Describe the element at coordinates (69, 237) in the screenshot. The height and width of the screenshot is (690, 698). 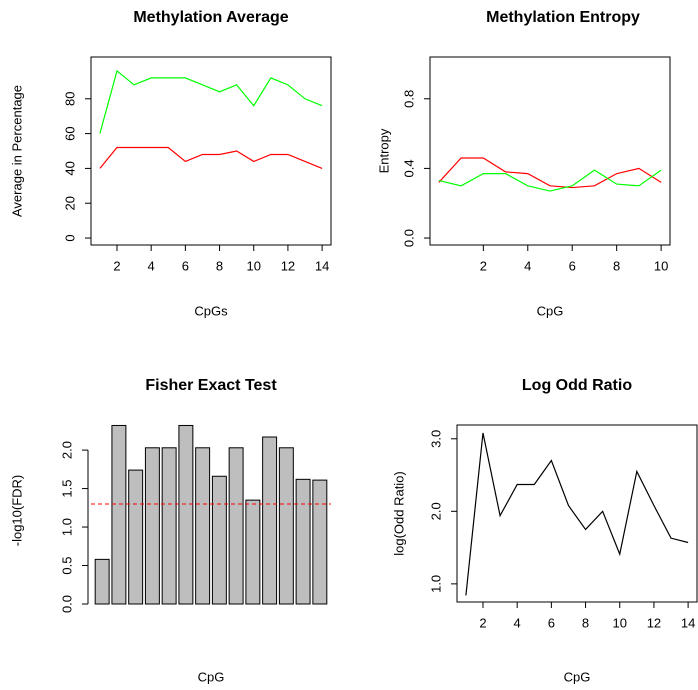
I see `y-tick-label: 0` at that location.